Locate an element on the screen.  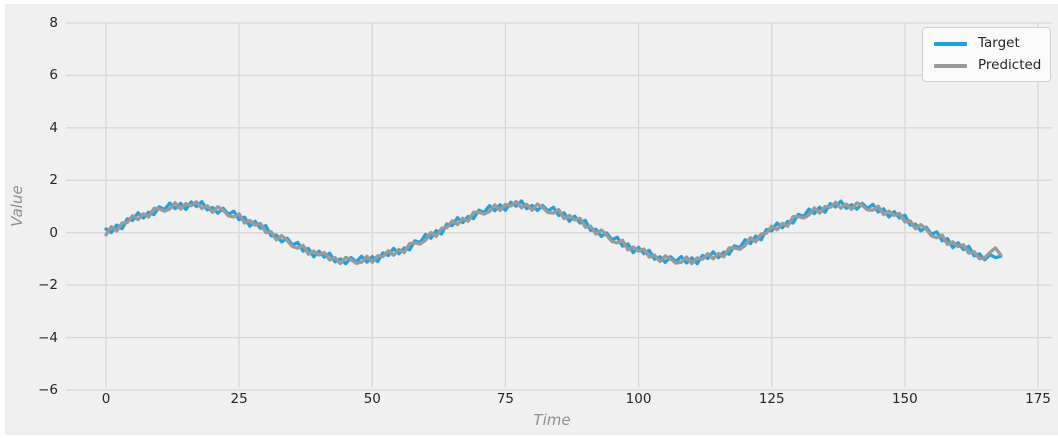
y-tick-label: −2 is located at coordinates (48, 285).